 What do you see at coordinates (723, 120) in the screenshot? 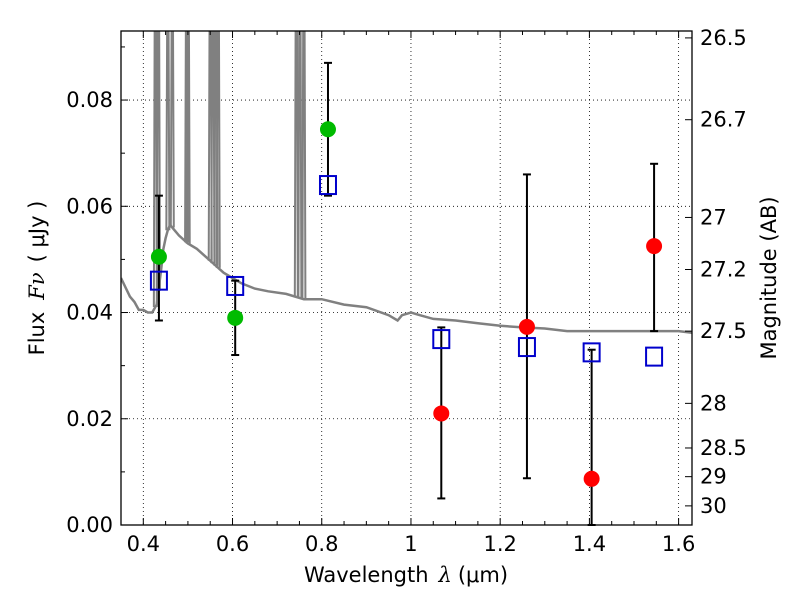
I see `mag-tick-label: 26.7` at bounding box center [723, 120].